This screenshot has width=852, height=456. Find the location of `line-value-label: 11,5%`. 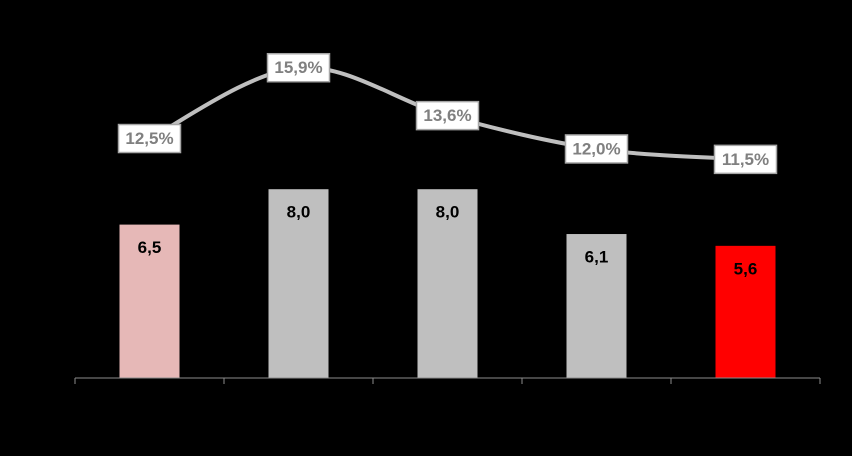

line-value-label: 11,5% is located at coordinates (745, 159).